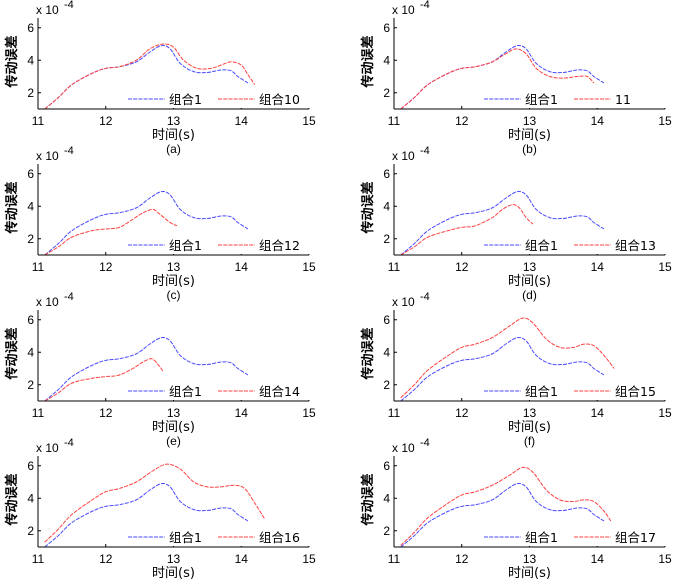 The width and height of the screenshot is (673, 581). What do you see at coordinates (573, 536) in the screenshot?
I see `legend: 组合1 组合17` at bounding box center [573, 536].